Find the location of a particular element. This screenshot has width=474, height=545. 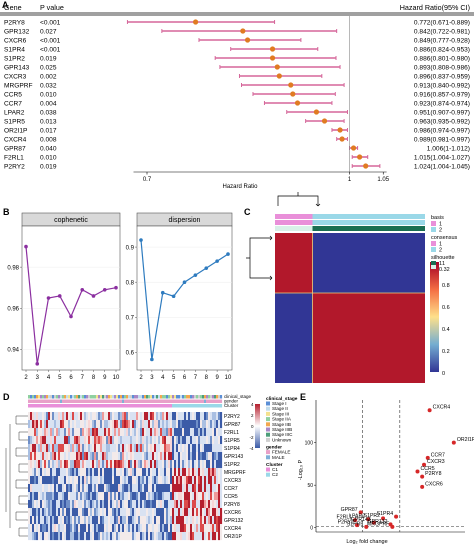

hazard-ratio-text: 0.772(0.671-0.889) is located at coordinates (442, 22).